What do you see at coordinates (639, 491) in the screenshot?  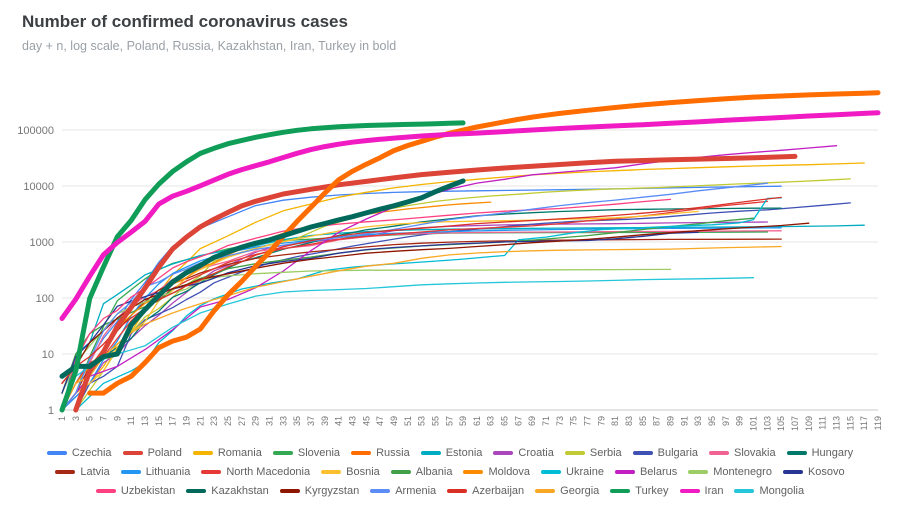 I see `legend-item-turkey: Turkey` at bounding box center [639, 491].